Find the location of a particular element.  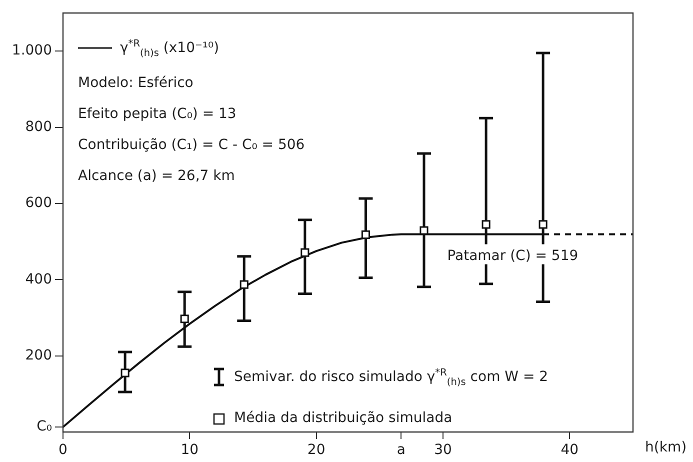

x-tick-label: 30 is located at coordinates (443, 450).